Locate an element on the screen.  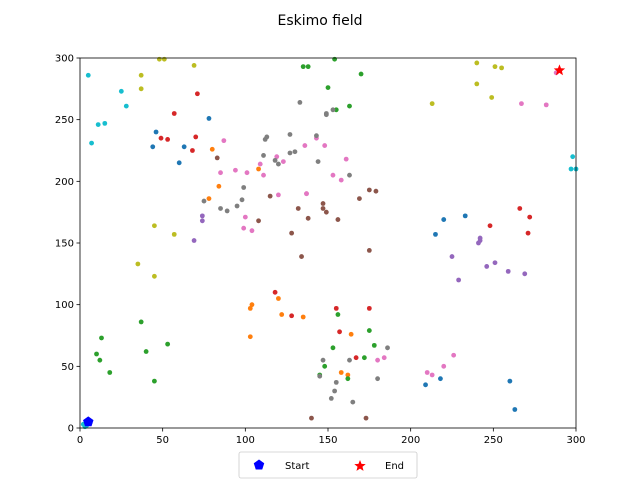
chart-title: Eskimo field is located at coordinates (320, 21).